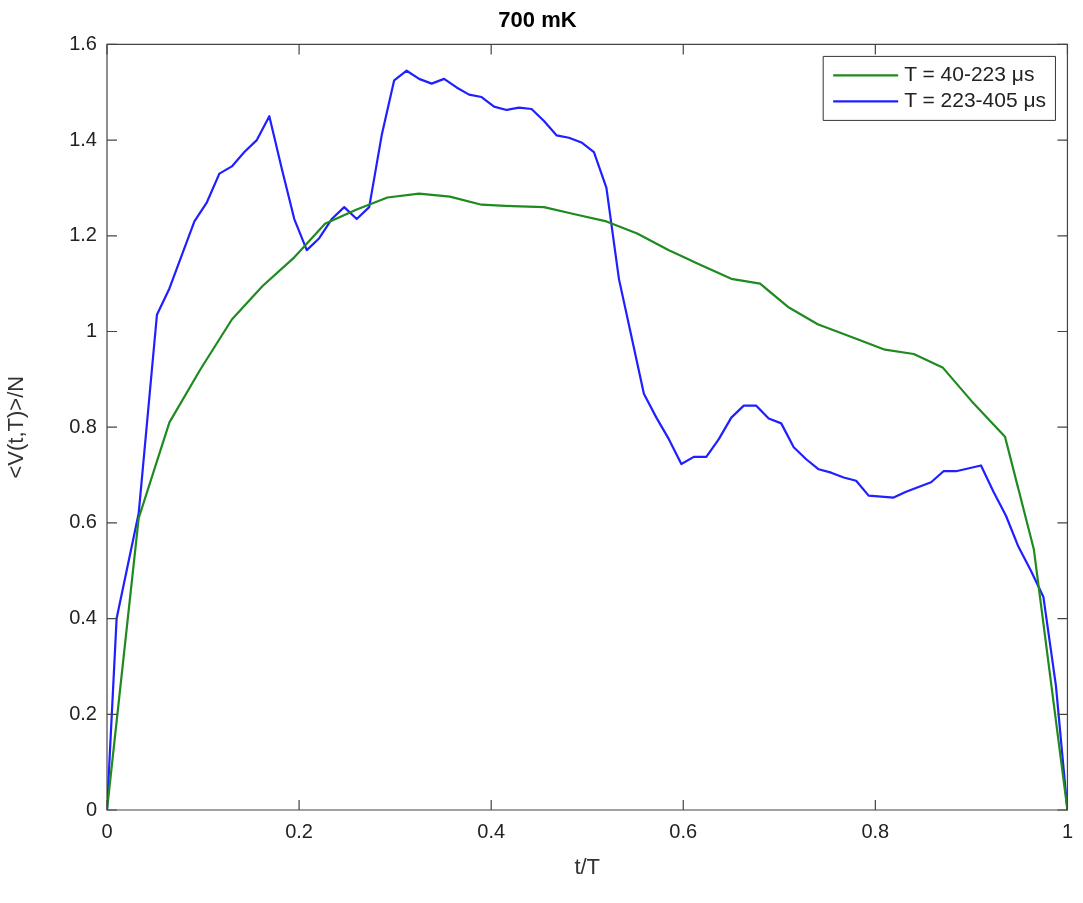 The image size is (1083, 903). What do you see at coordinates (1067, 830) in the screenshot?
I see `x-tick-label: 1` at bounding box center [1067, 830].